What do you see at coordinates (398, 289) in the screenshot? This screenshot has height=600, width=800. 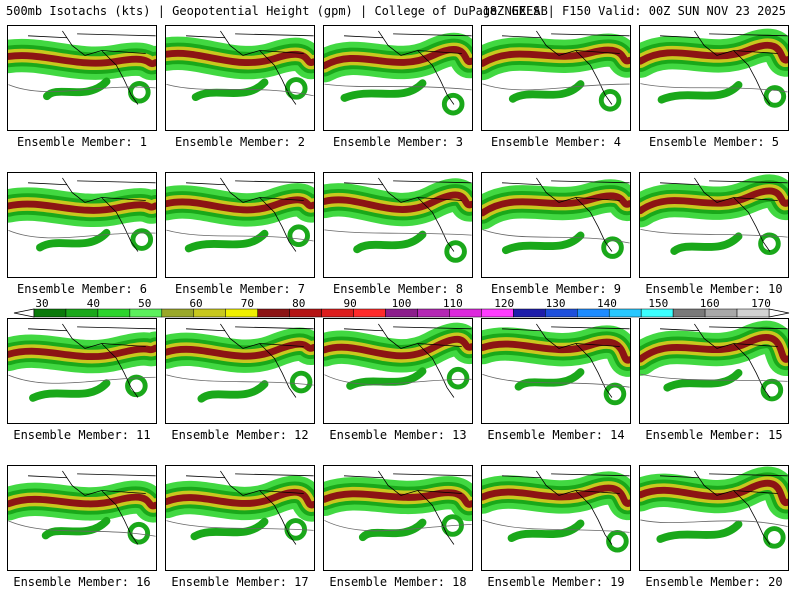 I see `ensemble-member-label: Ensemble Member: 8` at bounding box center [398, 289].